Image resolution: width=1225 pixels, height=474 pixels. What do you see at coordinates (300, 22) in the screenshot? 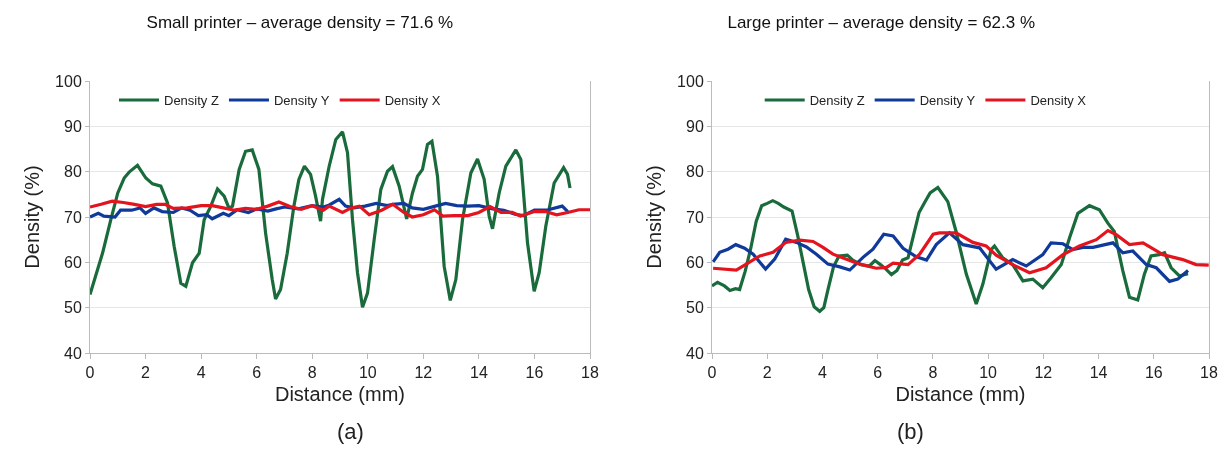
I see `chart-title: Small printer – average density = 71.6 %` at bounding box center [300, 22].